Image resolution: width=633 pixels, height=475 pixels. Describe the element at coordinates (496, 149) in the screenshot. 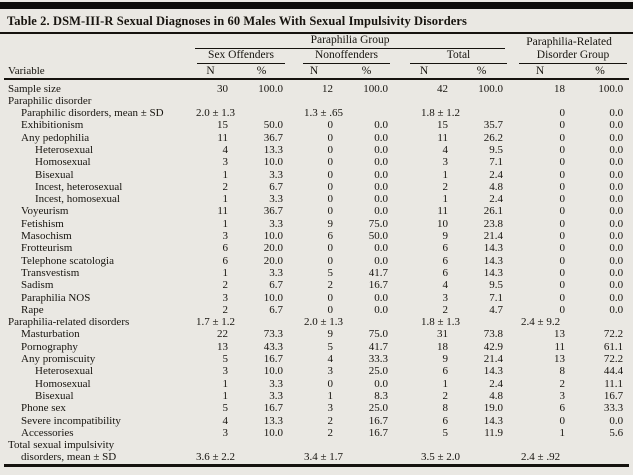

I see `pct-cell: 9.5` at that location.